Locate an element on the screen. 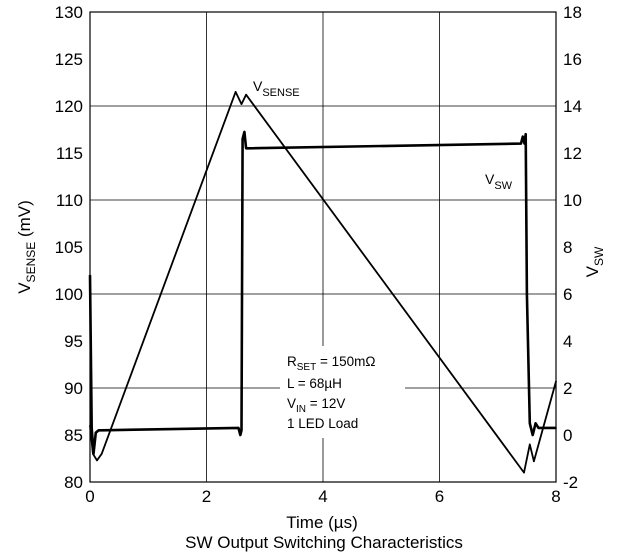  y-tick-label-left: 105 is located at coordinates (69, 247).